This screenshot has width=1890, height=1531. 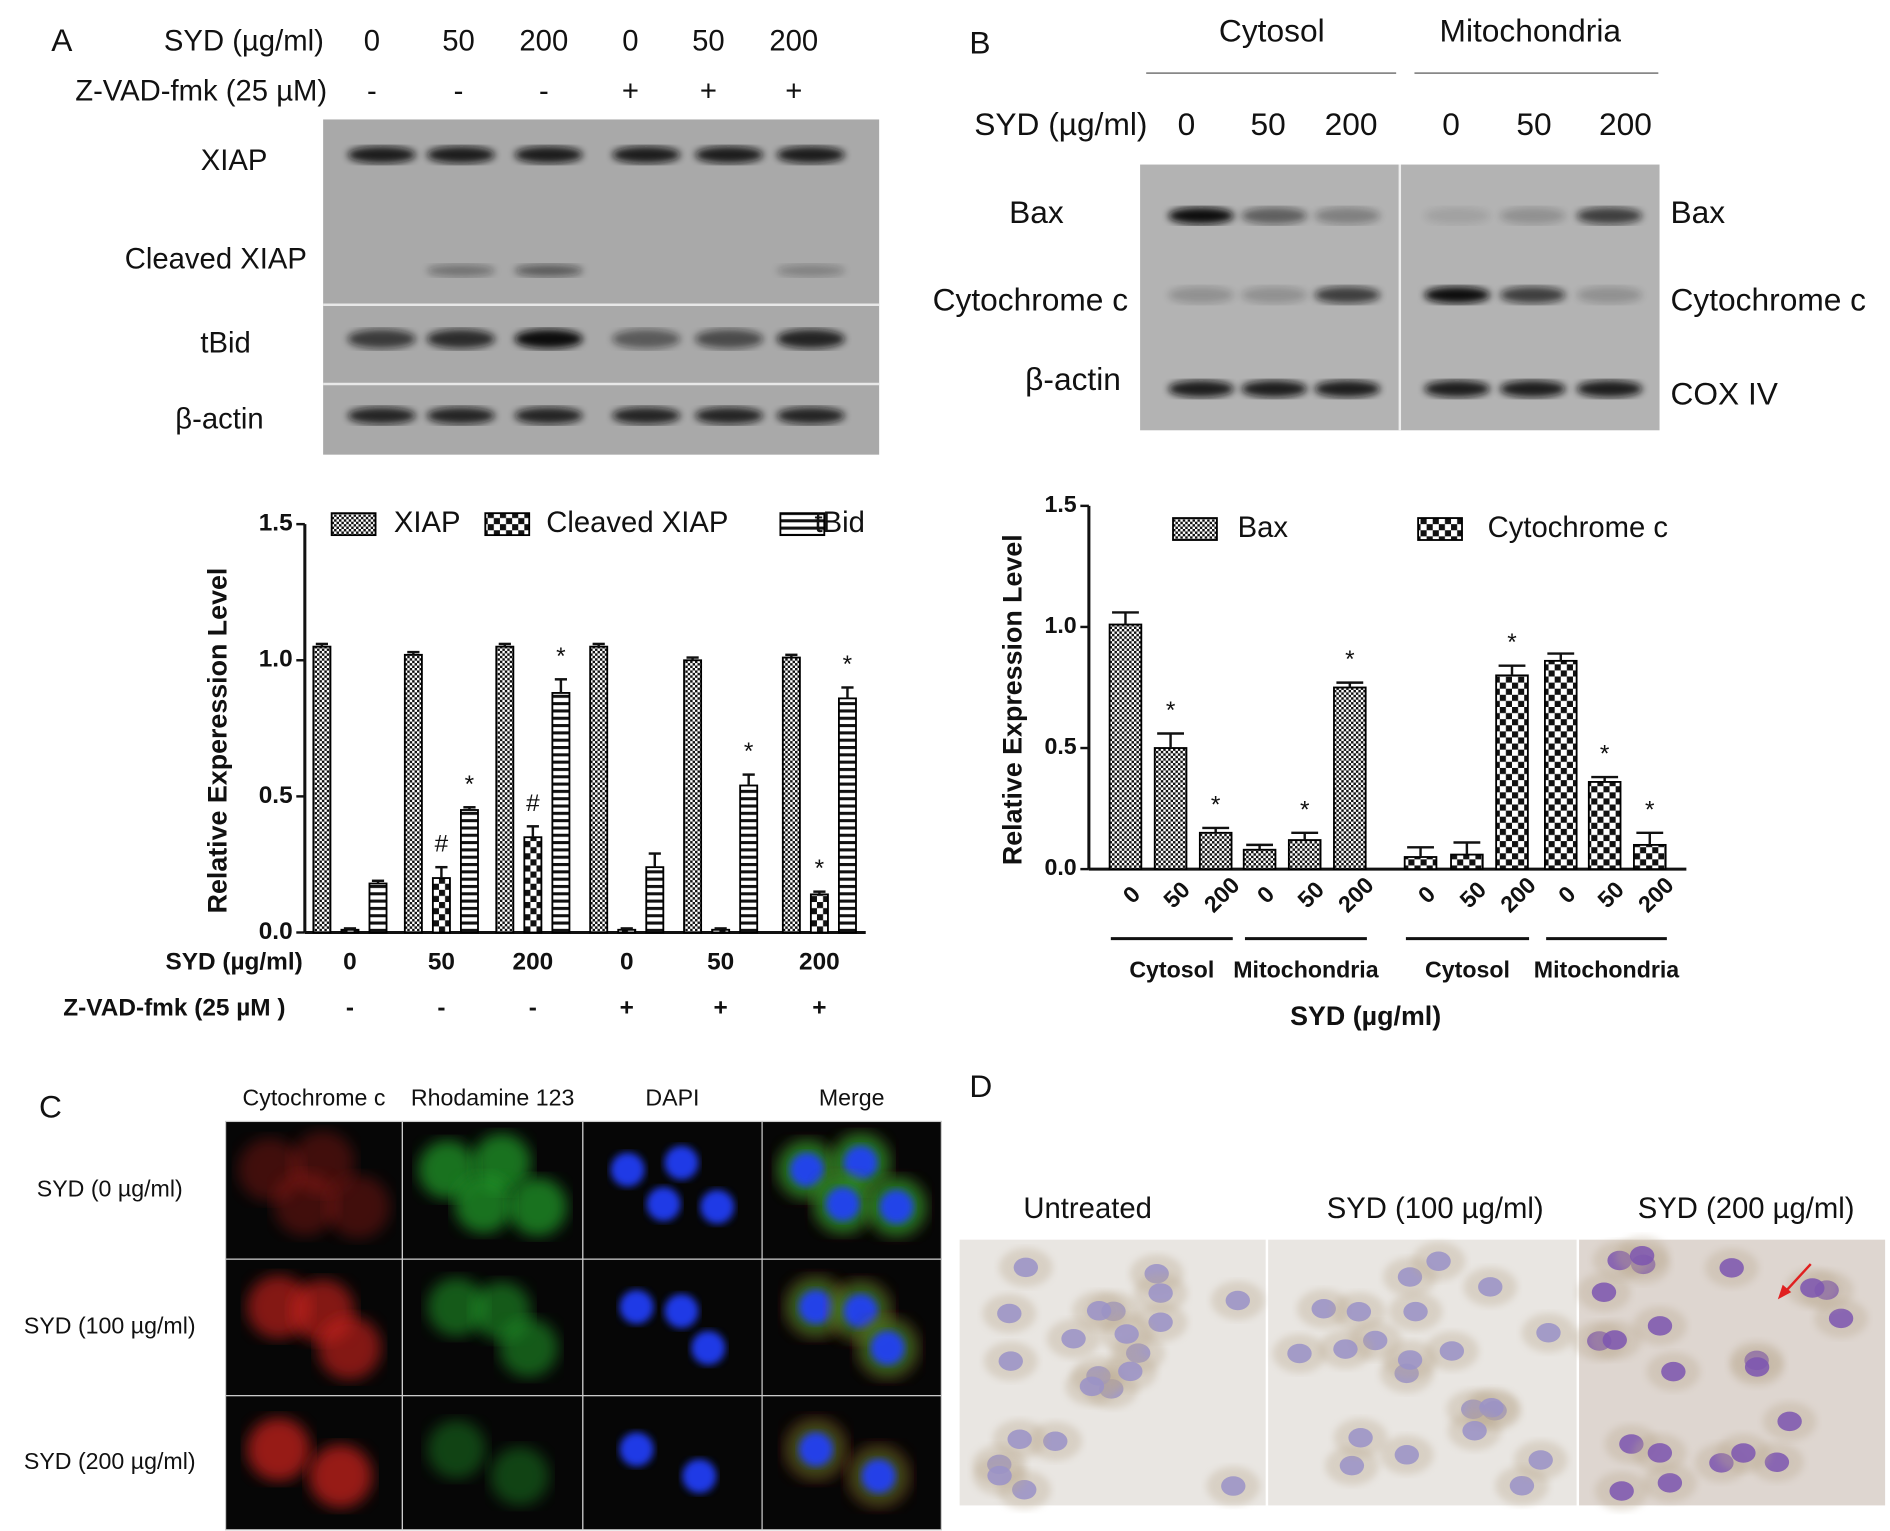 I want to click on header-value: 0, so click(x=630, y=41).